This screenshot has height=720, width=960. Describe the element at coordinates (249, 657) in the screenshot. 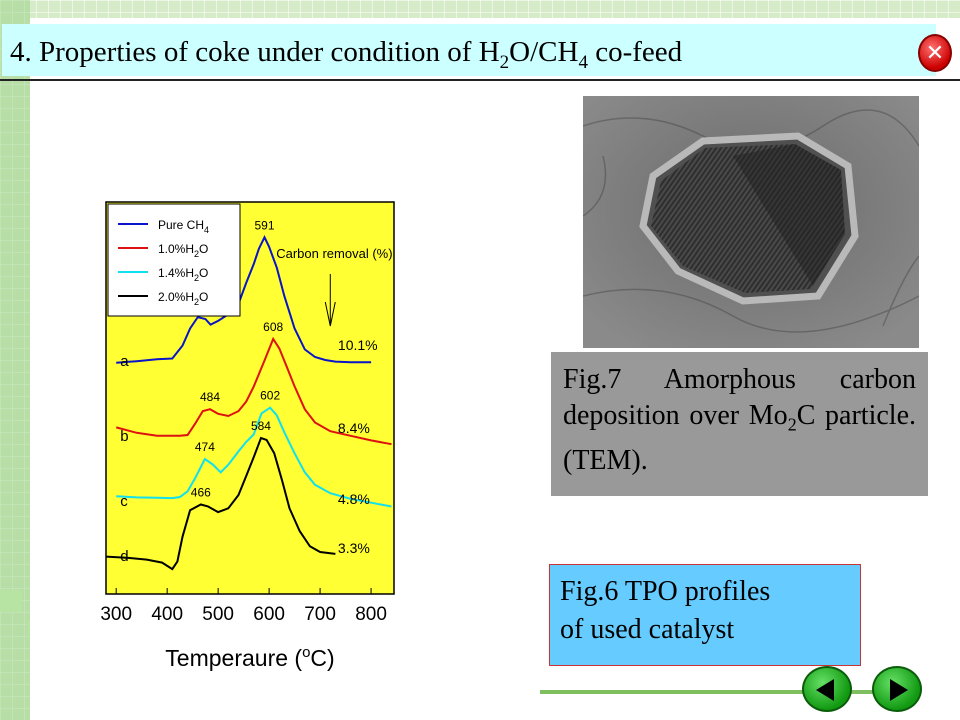

I see `x-axis-label: Temperaure (oC)` at that location.